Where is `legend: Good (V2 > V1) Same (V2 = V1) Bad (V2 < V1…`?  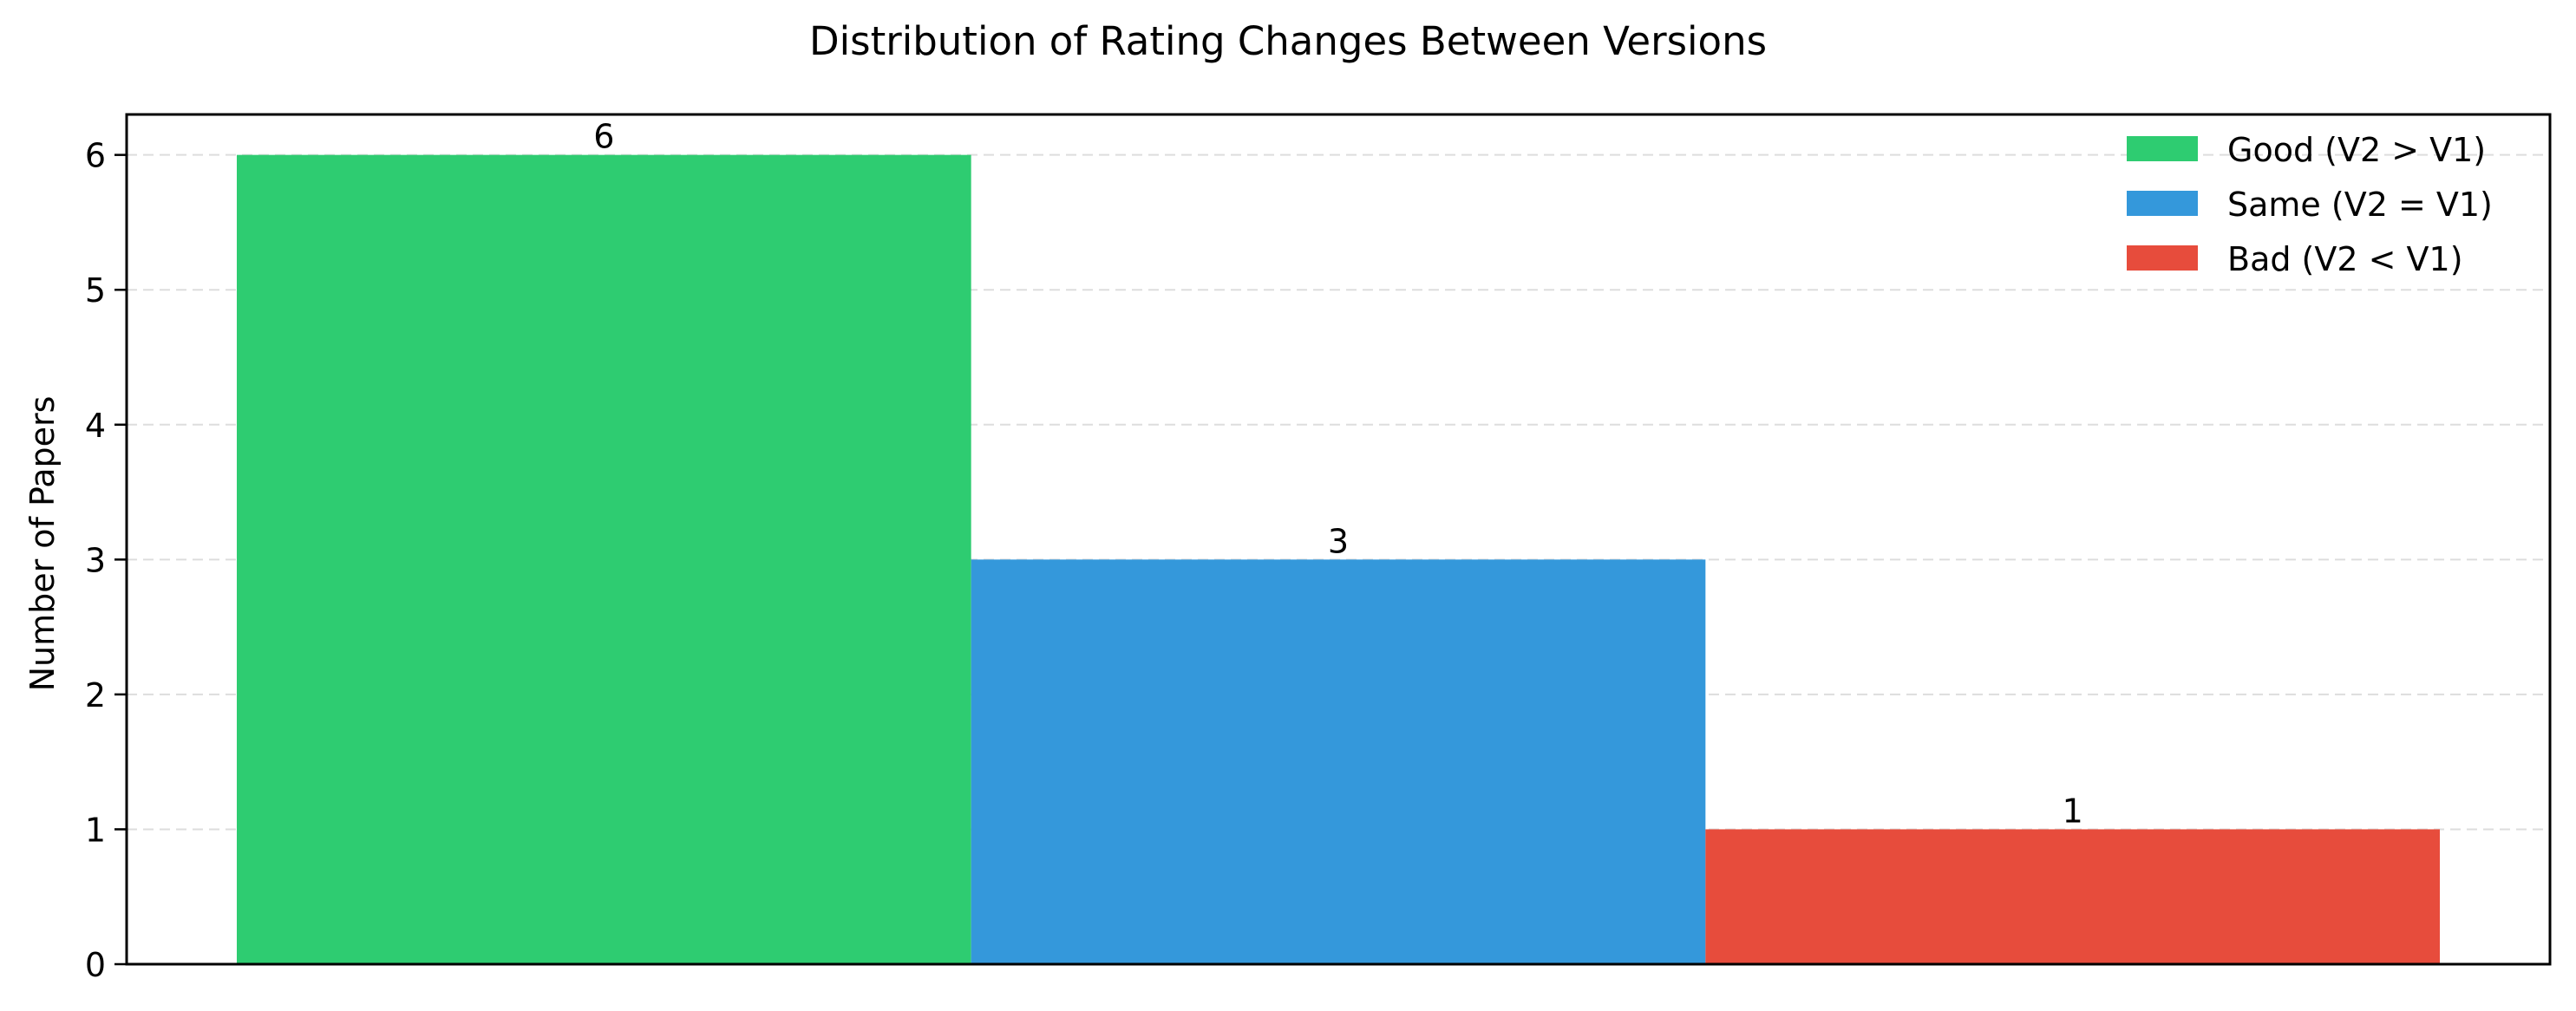 legend: Good (V2 > V1) Same (V2 = V1) Bad (V2 < V1… is located at coordinates (2310, 204).